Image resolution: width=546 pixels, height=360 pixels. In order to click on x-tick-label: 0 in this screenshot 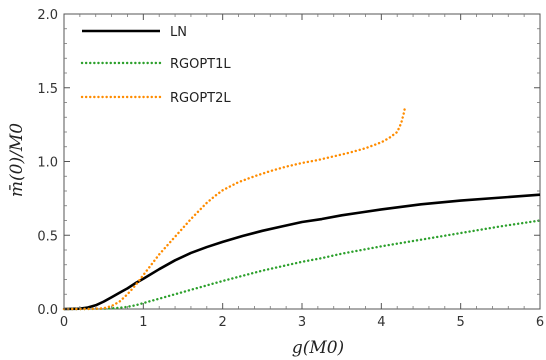, I will do `click(64, 322)`.